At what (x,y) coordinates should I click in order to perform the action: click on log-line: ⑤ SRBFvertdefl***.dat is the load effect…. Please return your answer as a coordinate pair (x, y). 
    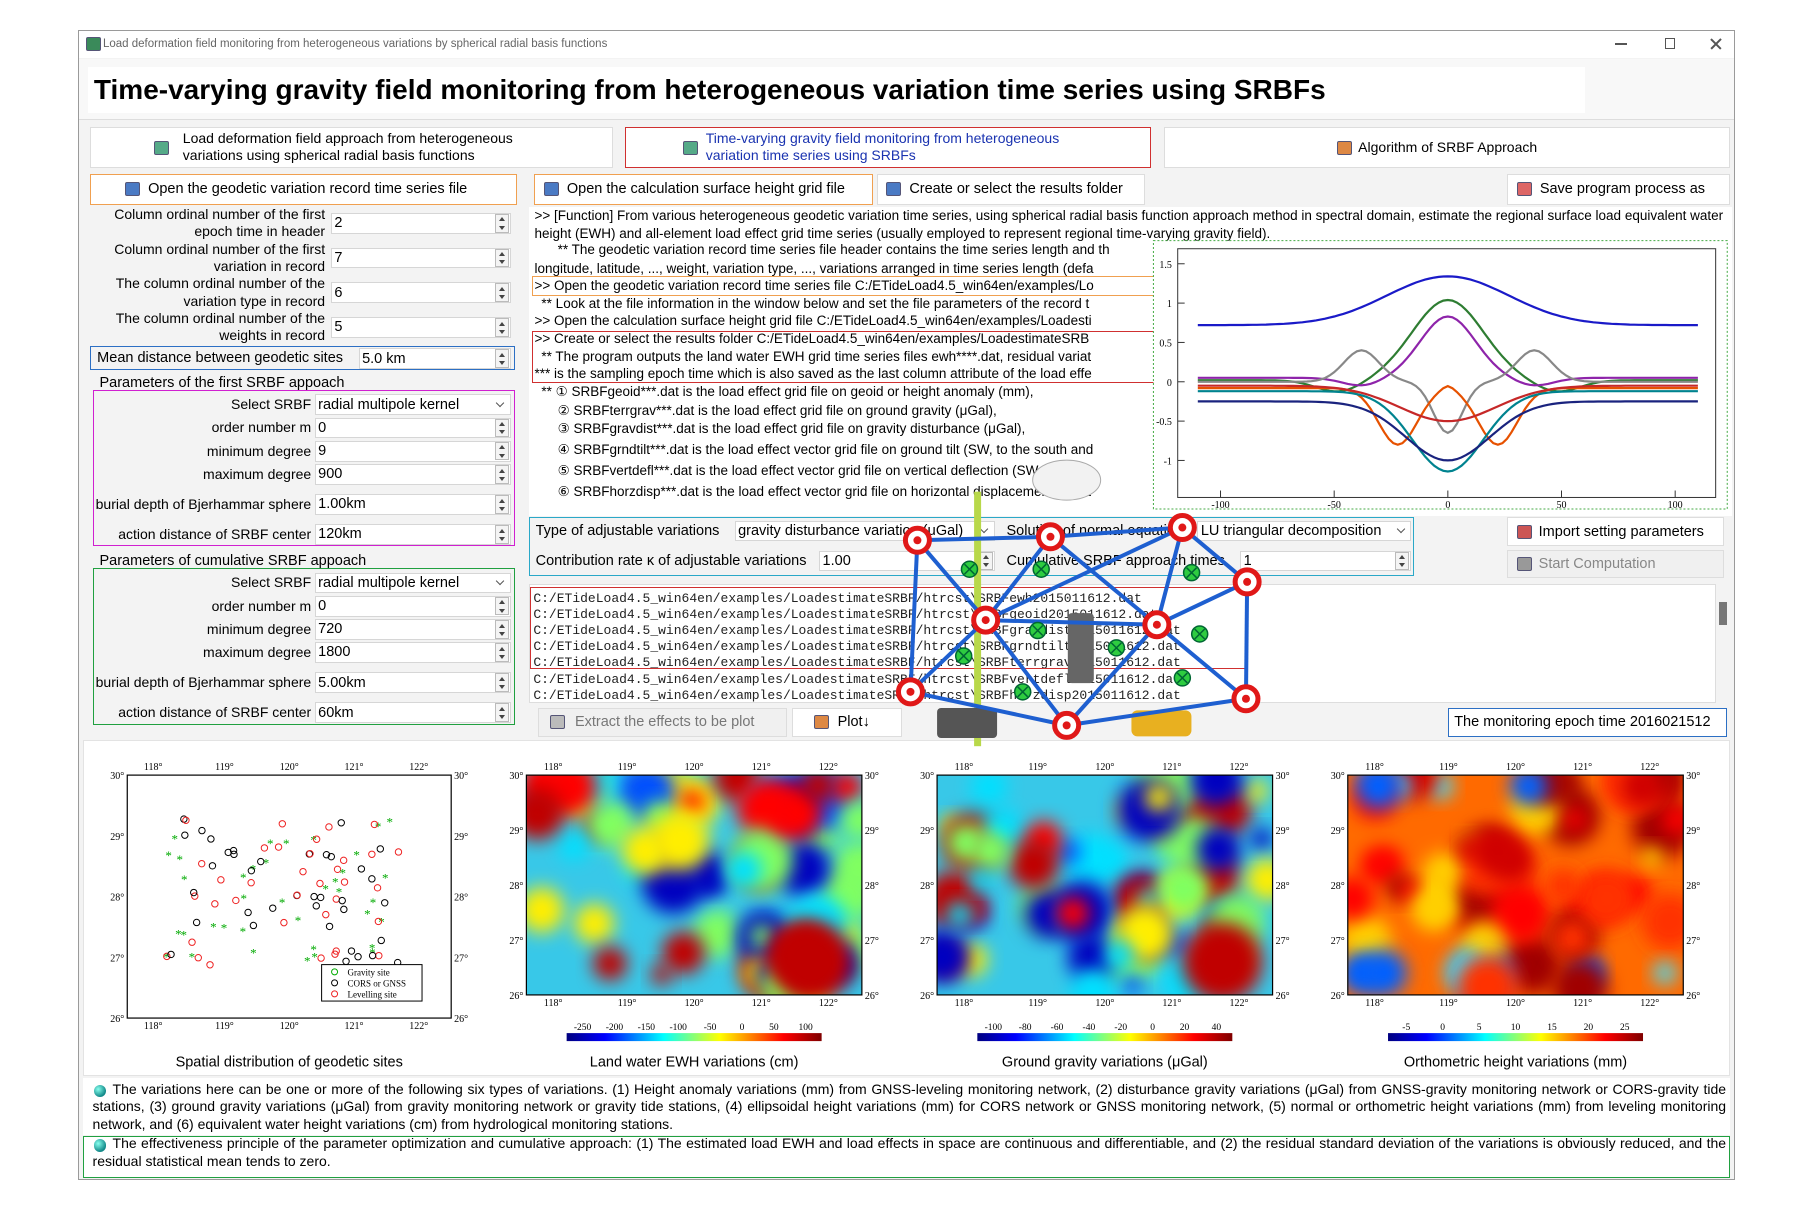
    Looking at the image, I should click on (823, 470).